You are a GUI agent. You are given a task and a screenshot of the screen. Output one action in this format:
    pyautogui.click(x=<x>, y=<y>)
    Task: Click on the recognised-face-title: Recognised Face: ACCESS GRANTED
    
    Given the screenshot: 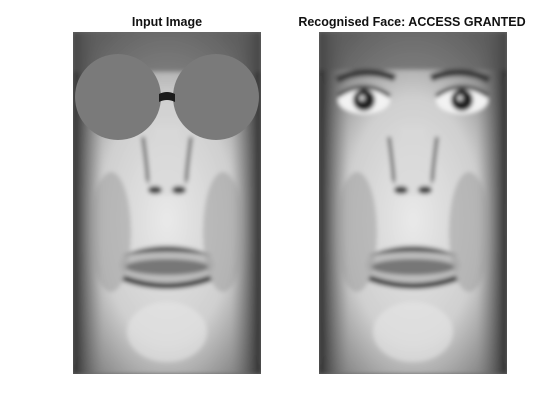 What is the action you would take?
    pyautogui.click(x=412, y=22)
    